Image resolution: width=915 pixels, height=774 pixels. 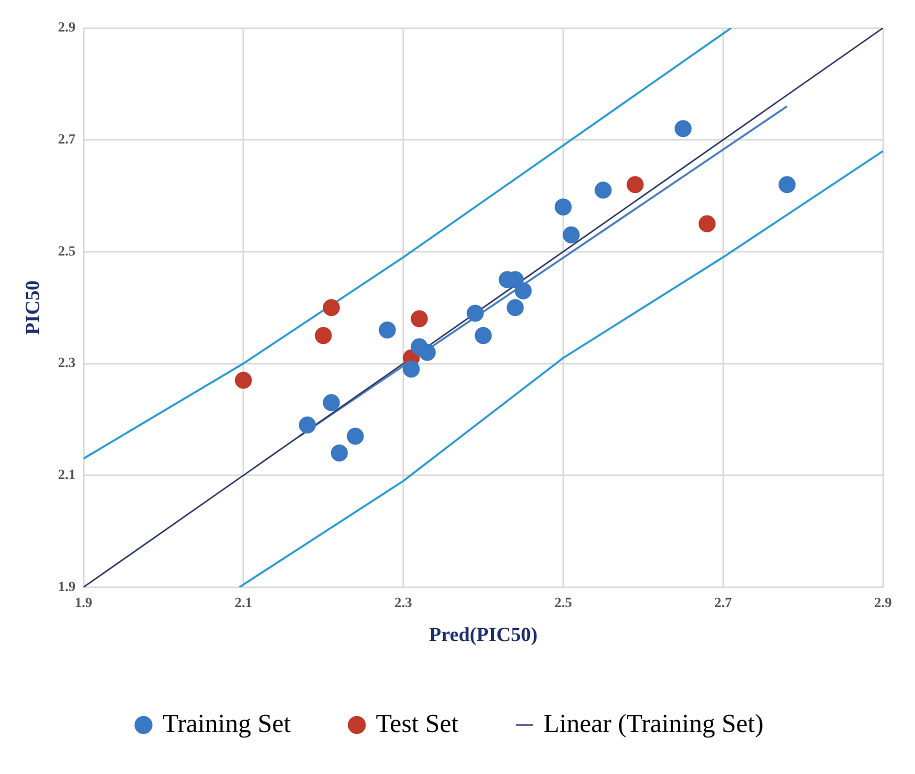 I want to click on y-tick-label: 2.1, so click(x=67, y=475).